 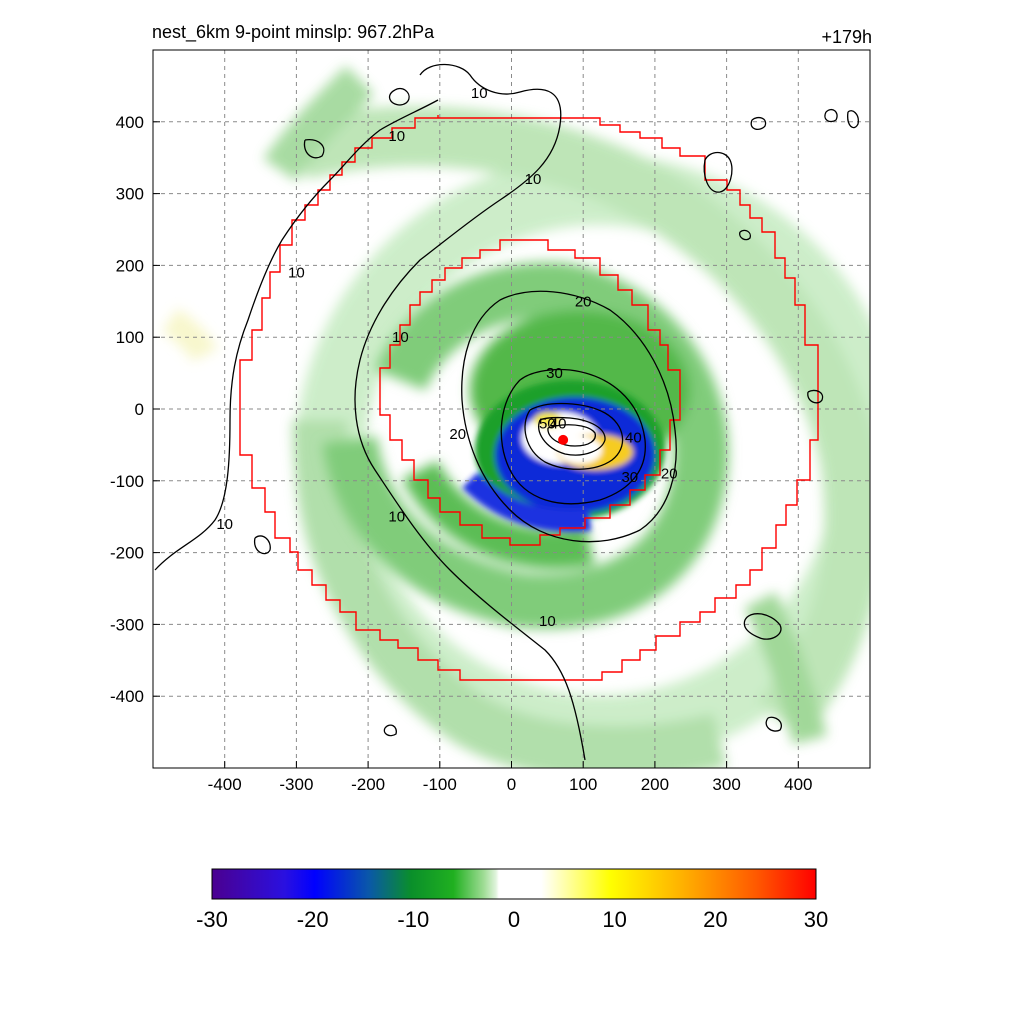 I want to click on x-tick-label: -400, so click(x=225, y=784).